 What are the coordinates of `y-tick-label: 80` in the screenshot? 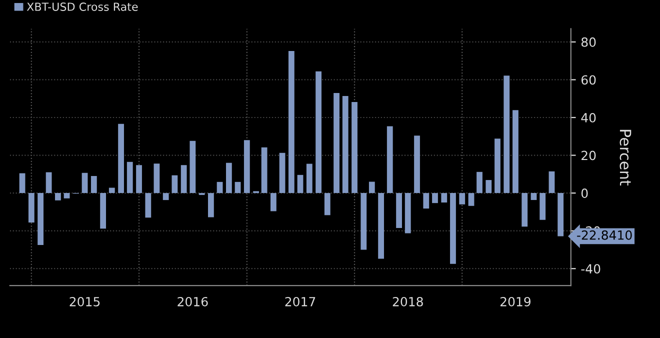 It's located at (588, 42).